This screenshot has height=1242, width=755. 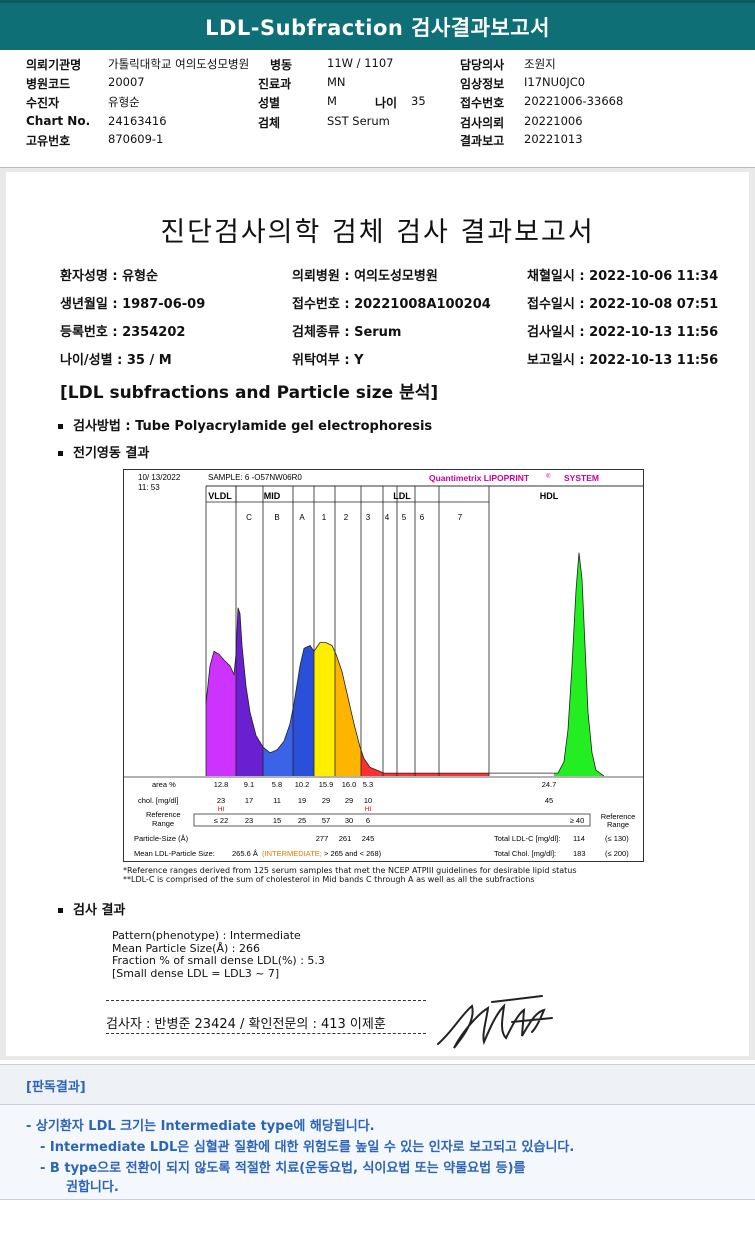 What do you see at coordinates (303, 710) in the screenshot?
I see `band-area-a` at bounding box center [303, 710].